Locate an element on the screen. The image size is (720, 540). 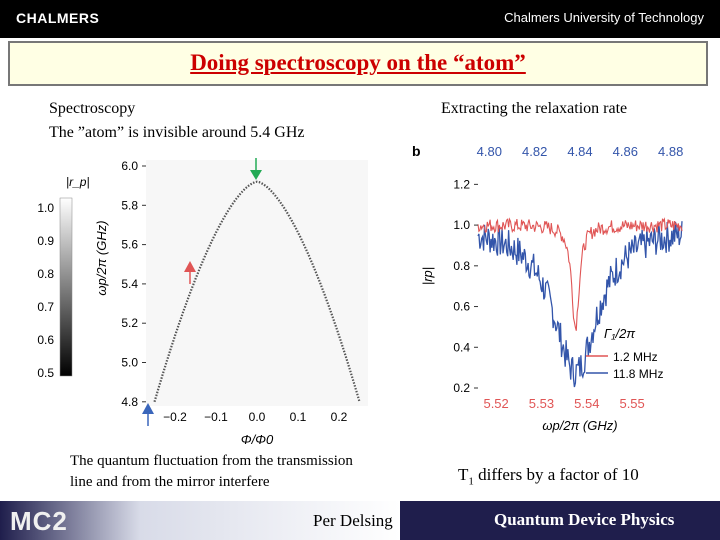
top-tick-label: 4.80 is located at coordinates (489, 151).